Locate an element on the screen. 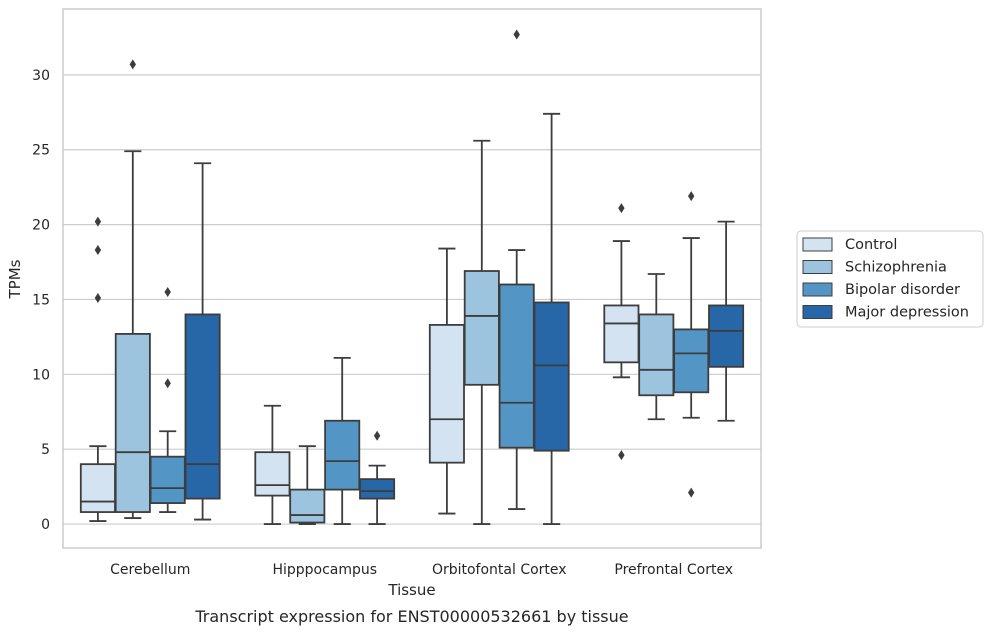 The height and width of the screenshot is (634, 993). x-tick-label: Hipppocampus is located at coordinates (324, 570).